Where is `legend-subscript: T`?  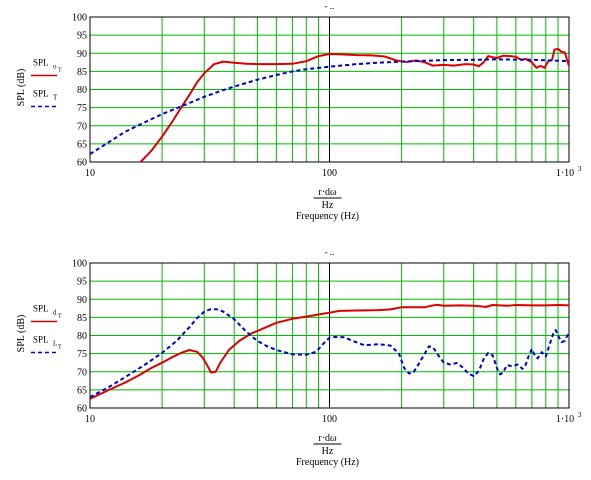
legend-subscript: T is located at coordinates (55, 98).